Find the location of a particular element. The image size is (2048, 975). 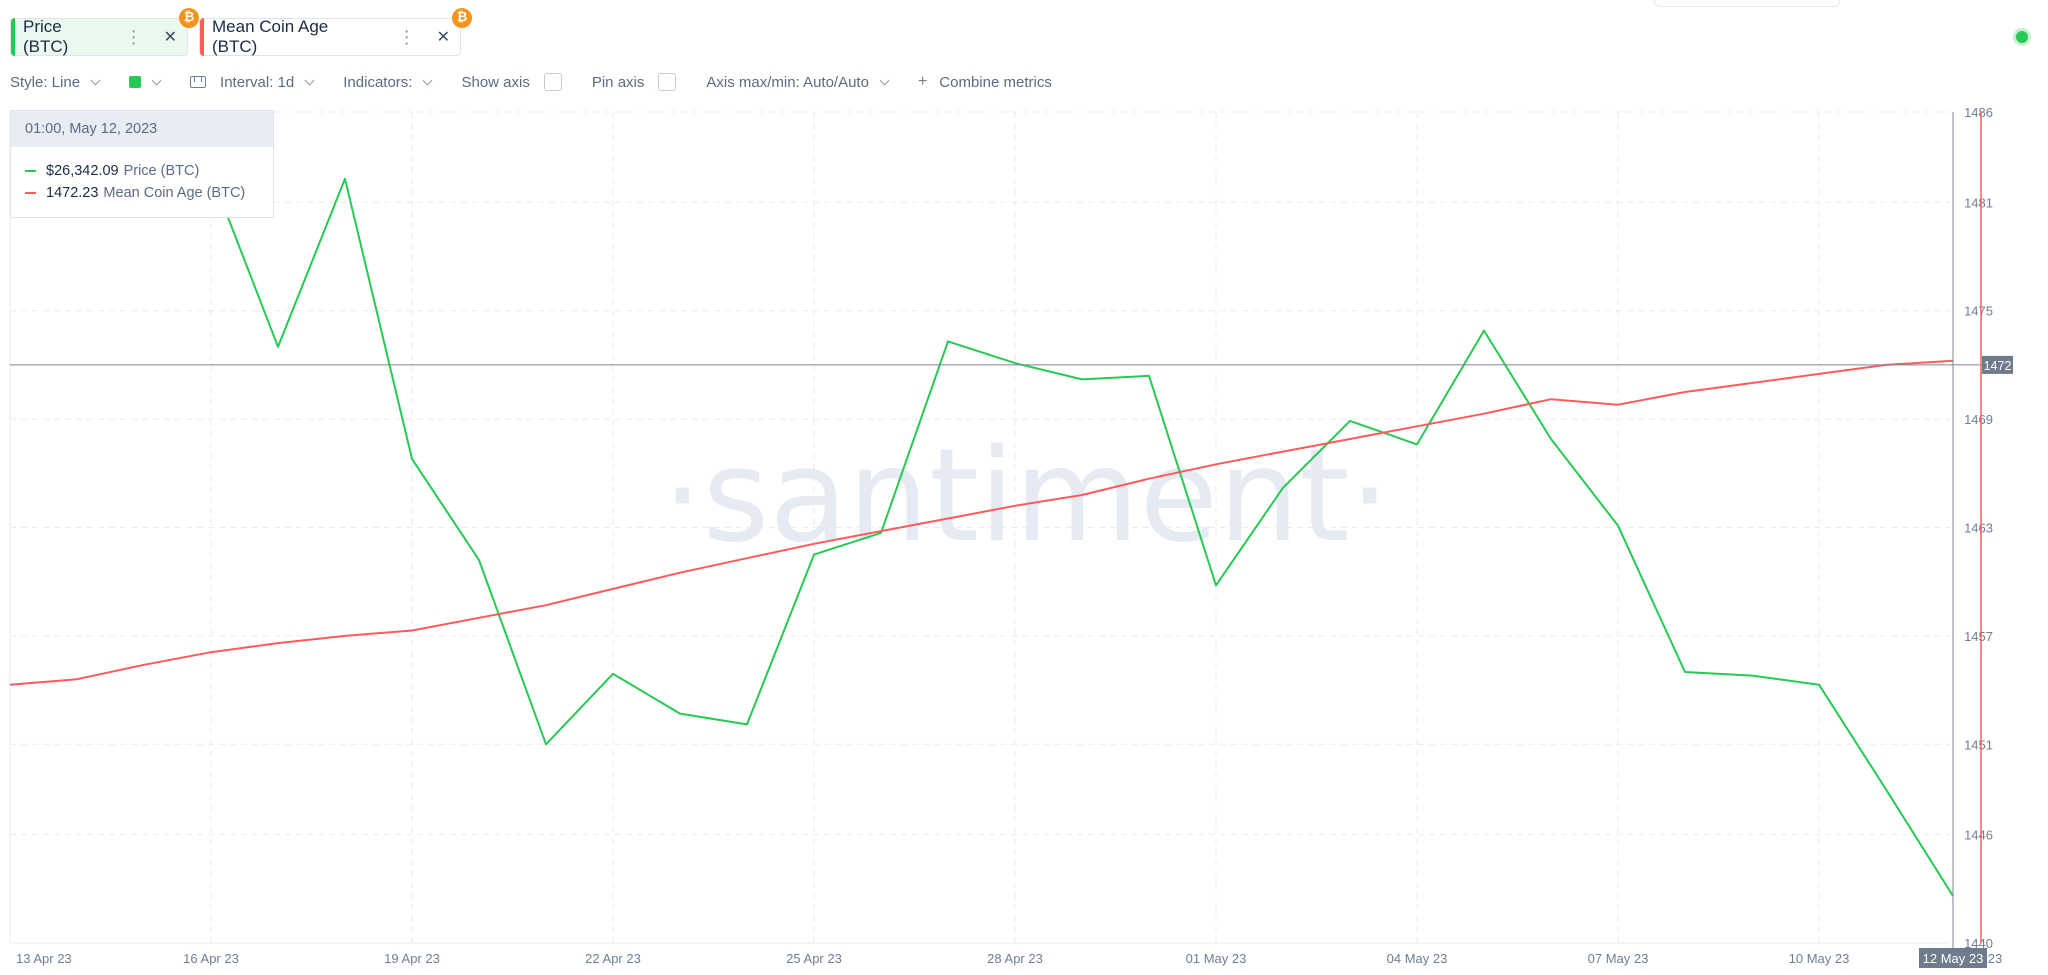

style-dropdown: Style: Line is located at coordinates (55, 82).